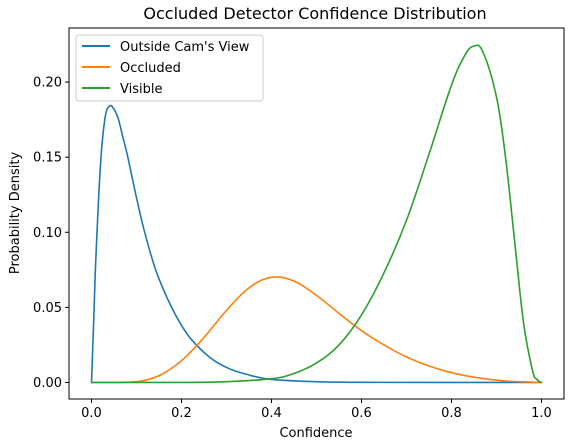 This screenshot has width=572, height=442. What do you see at coordinates (141, 89) in the screenshot?
I see `legend-label-visible: Visible` at bounding box center [141, 89].